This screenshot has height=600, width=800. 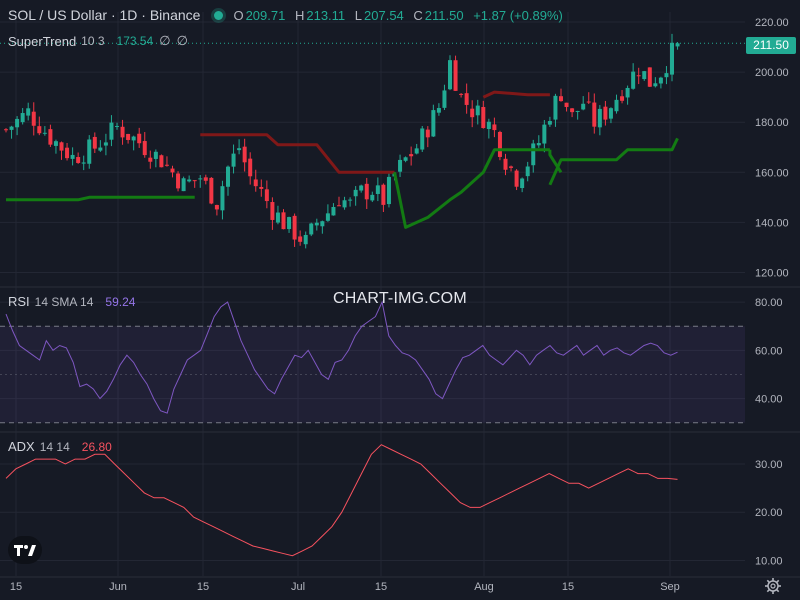 I want to click on y-tick-label: 120.00, so click(x=772, y=273).